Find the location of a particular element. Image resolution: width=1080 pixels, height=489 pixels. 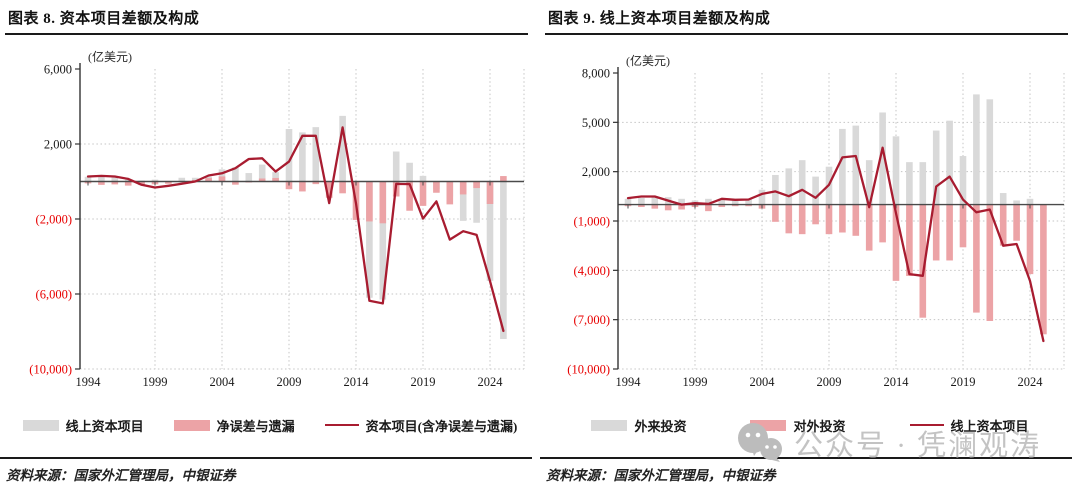

svg-text: (6,000) is located at coordinates (54, 295).